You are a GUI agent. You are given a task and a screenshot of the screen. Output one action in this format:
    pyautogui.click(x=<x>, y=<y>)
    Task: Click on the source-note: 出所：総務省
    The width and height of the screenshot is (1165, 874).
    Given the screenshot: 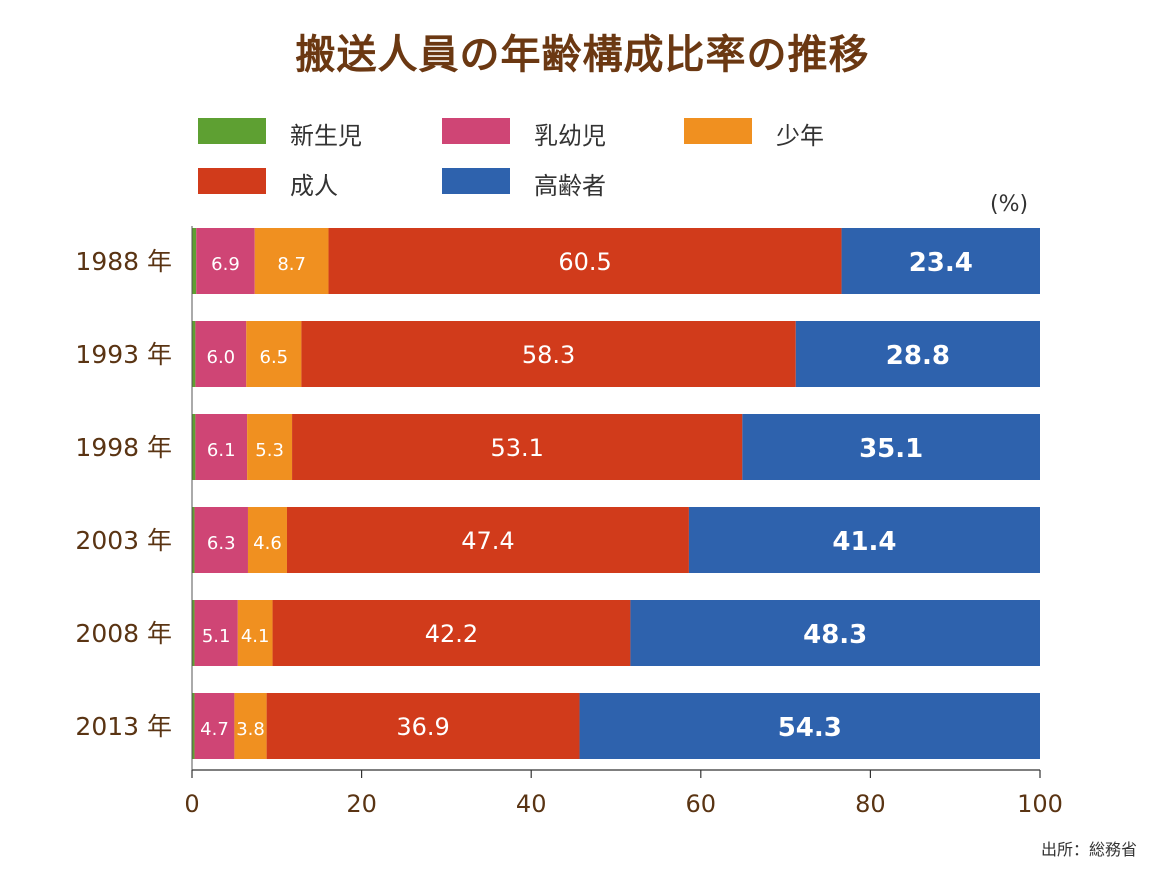 What is the action you would take?
    pyautogui.click(x=1088, y=849)
    